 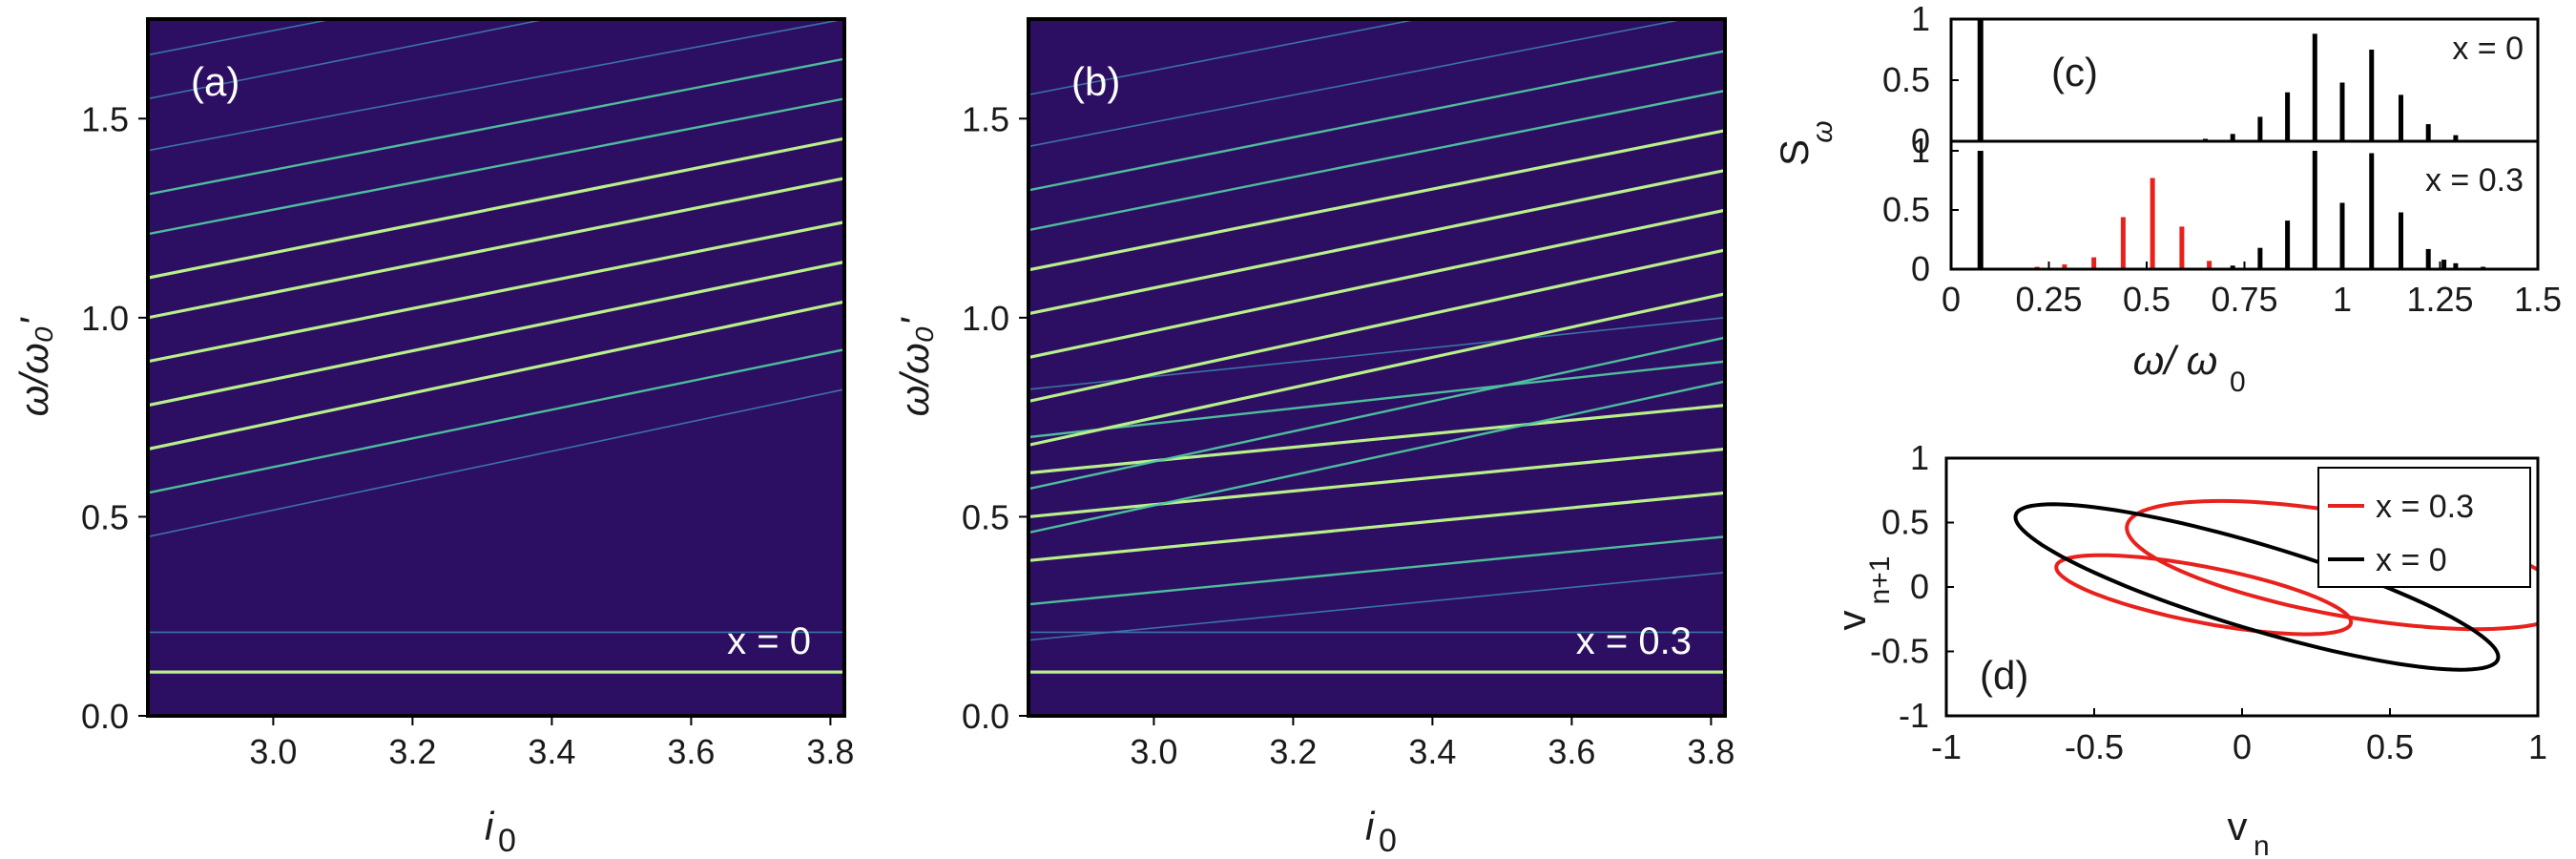 What do you see at coordinates (1794, 152) in the screenshot?
I see `y-axis-label: S` at bounding box center [1794, 152].